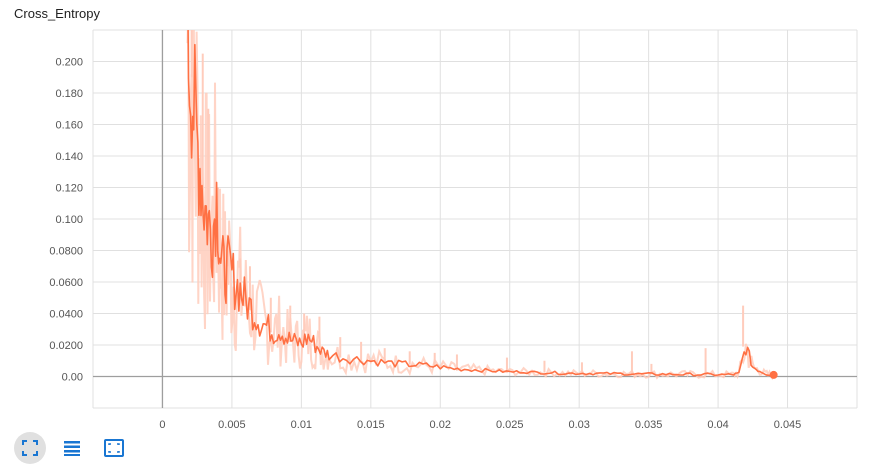  What do you see at coordinates (66, 252) in the screenshot?
I see `y-tick-label: 0.0800` at bounding box center [66, 252].